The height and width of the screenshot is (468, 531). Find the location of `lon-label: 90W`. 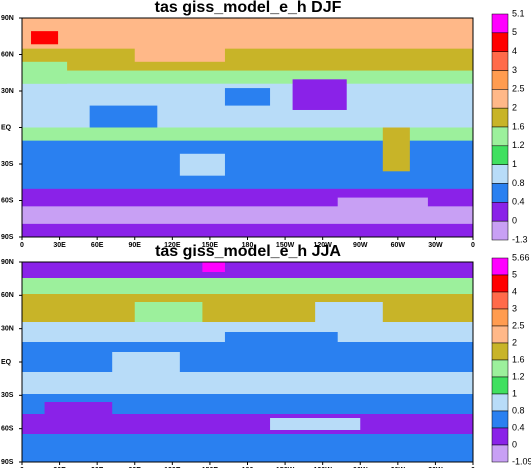

lon-label: 90W is located at coordinates (360, 245).